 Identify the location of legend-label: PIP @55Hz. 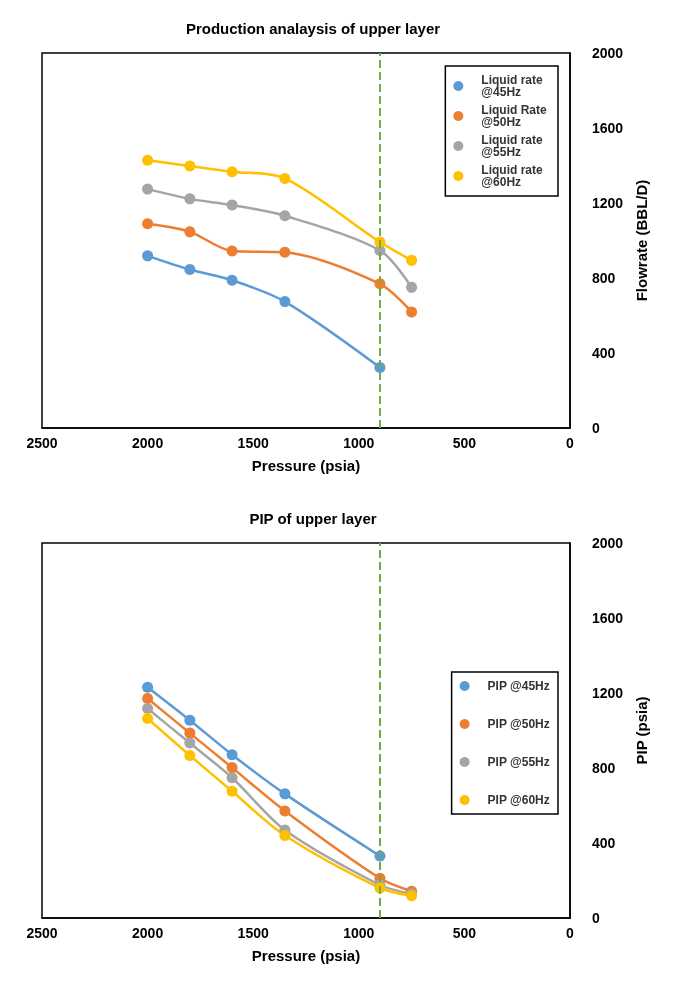
(518, 762).